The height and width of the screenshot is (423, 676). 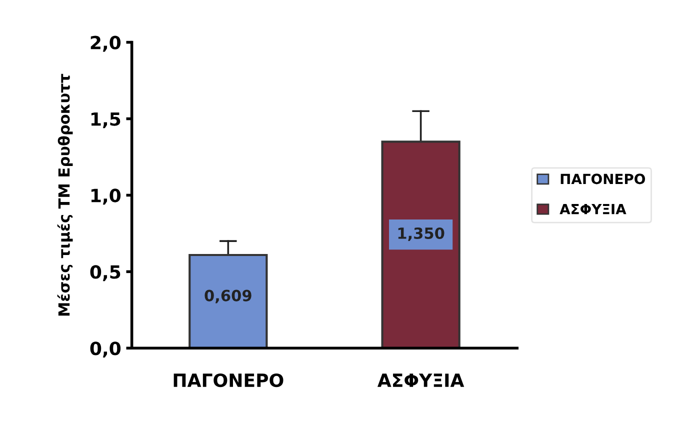 What do you see at coordinates (593, 209) in the screenshot?
I see `legend-label: ΑΣΦΥΞΙΑ` at bounding box center [593, 209].